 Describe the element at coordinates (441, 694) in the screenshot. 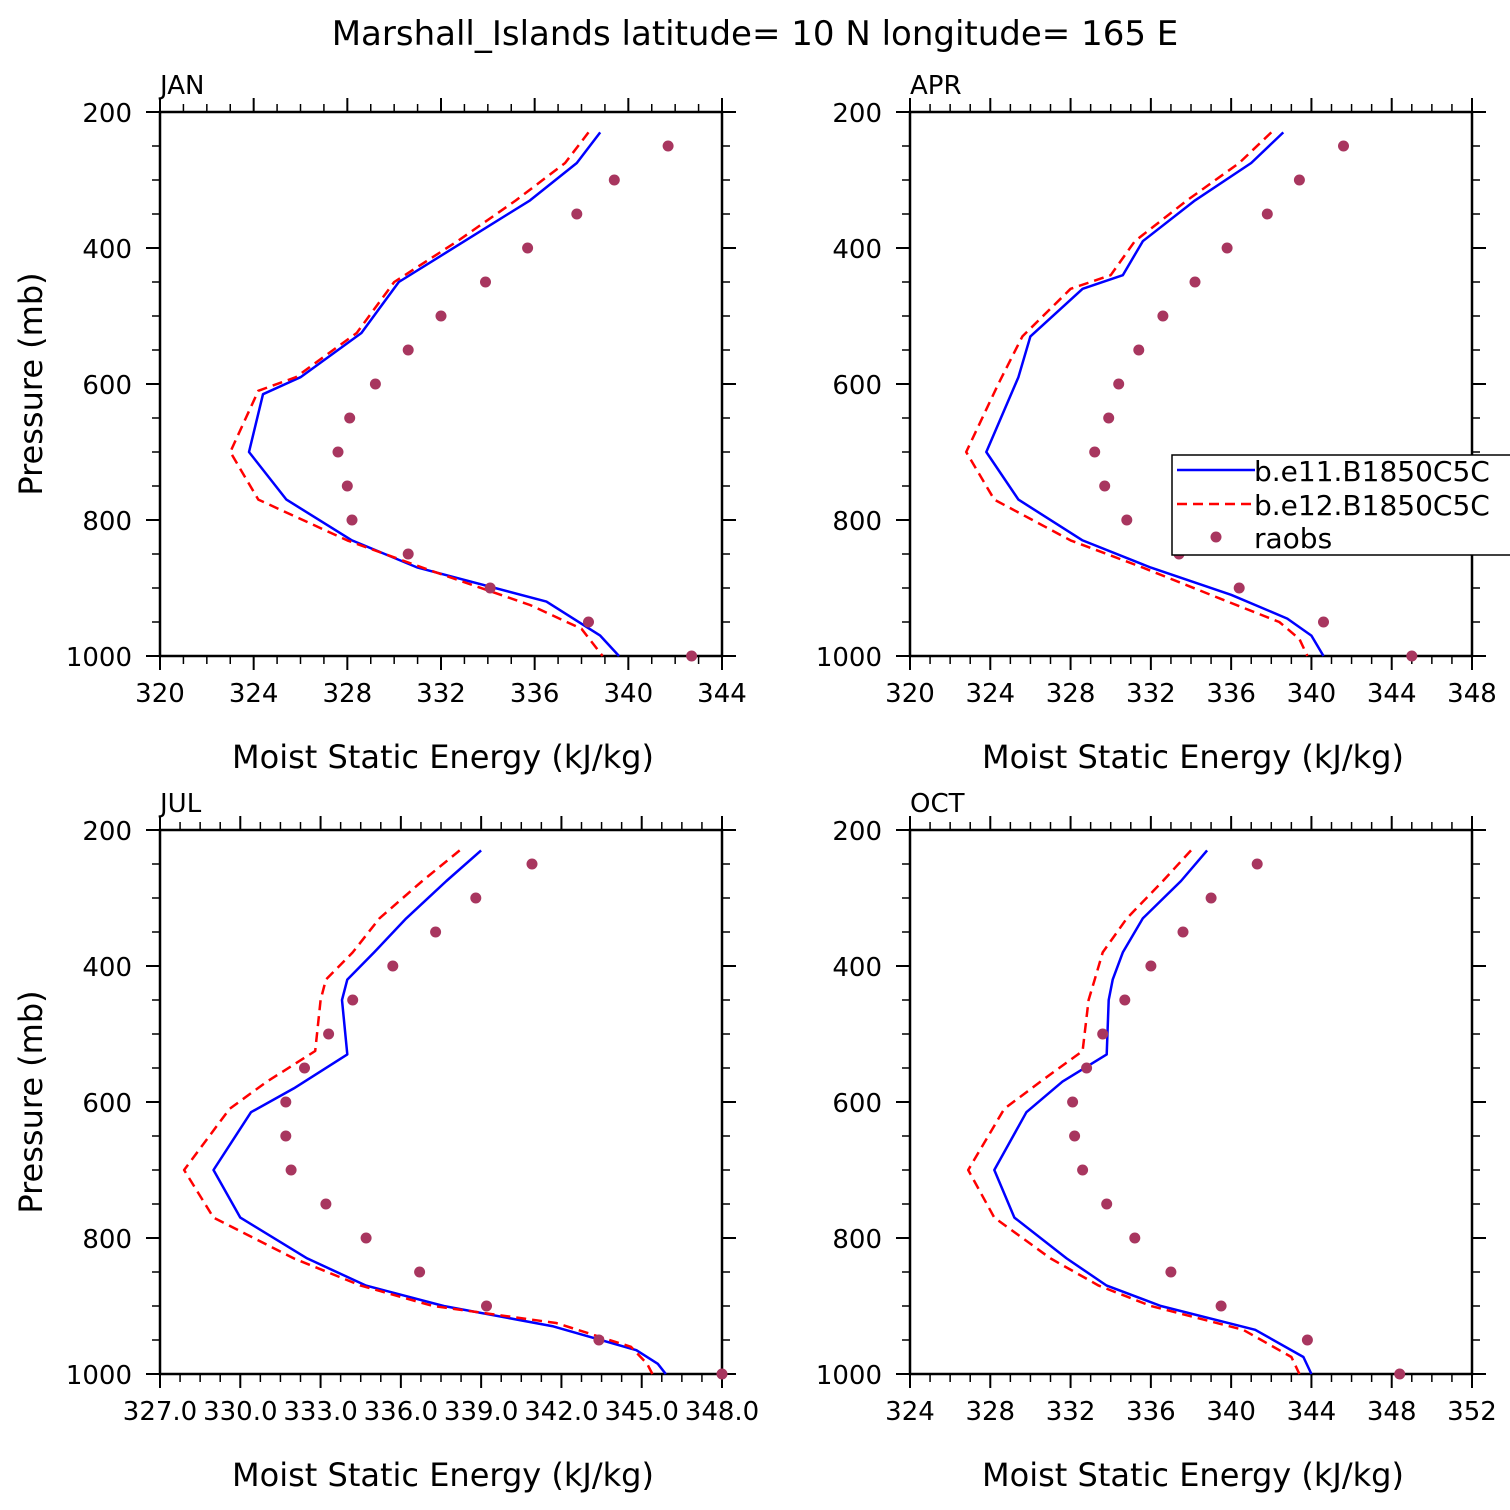

I see `x-tick-label: 332` at that location.